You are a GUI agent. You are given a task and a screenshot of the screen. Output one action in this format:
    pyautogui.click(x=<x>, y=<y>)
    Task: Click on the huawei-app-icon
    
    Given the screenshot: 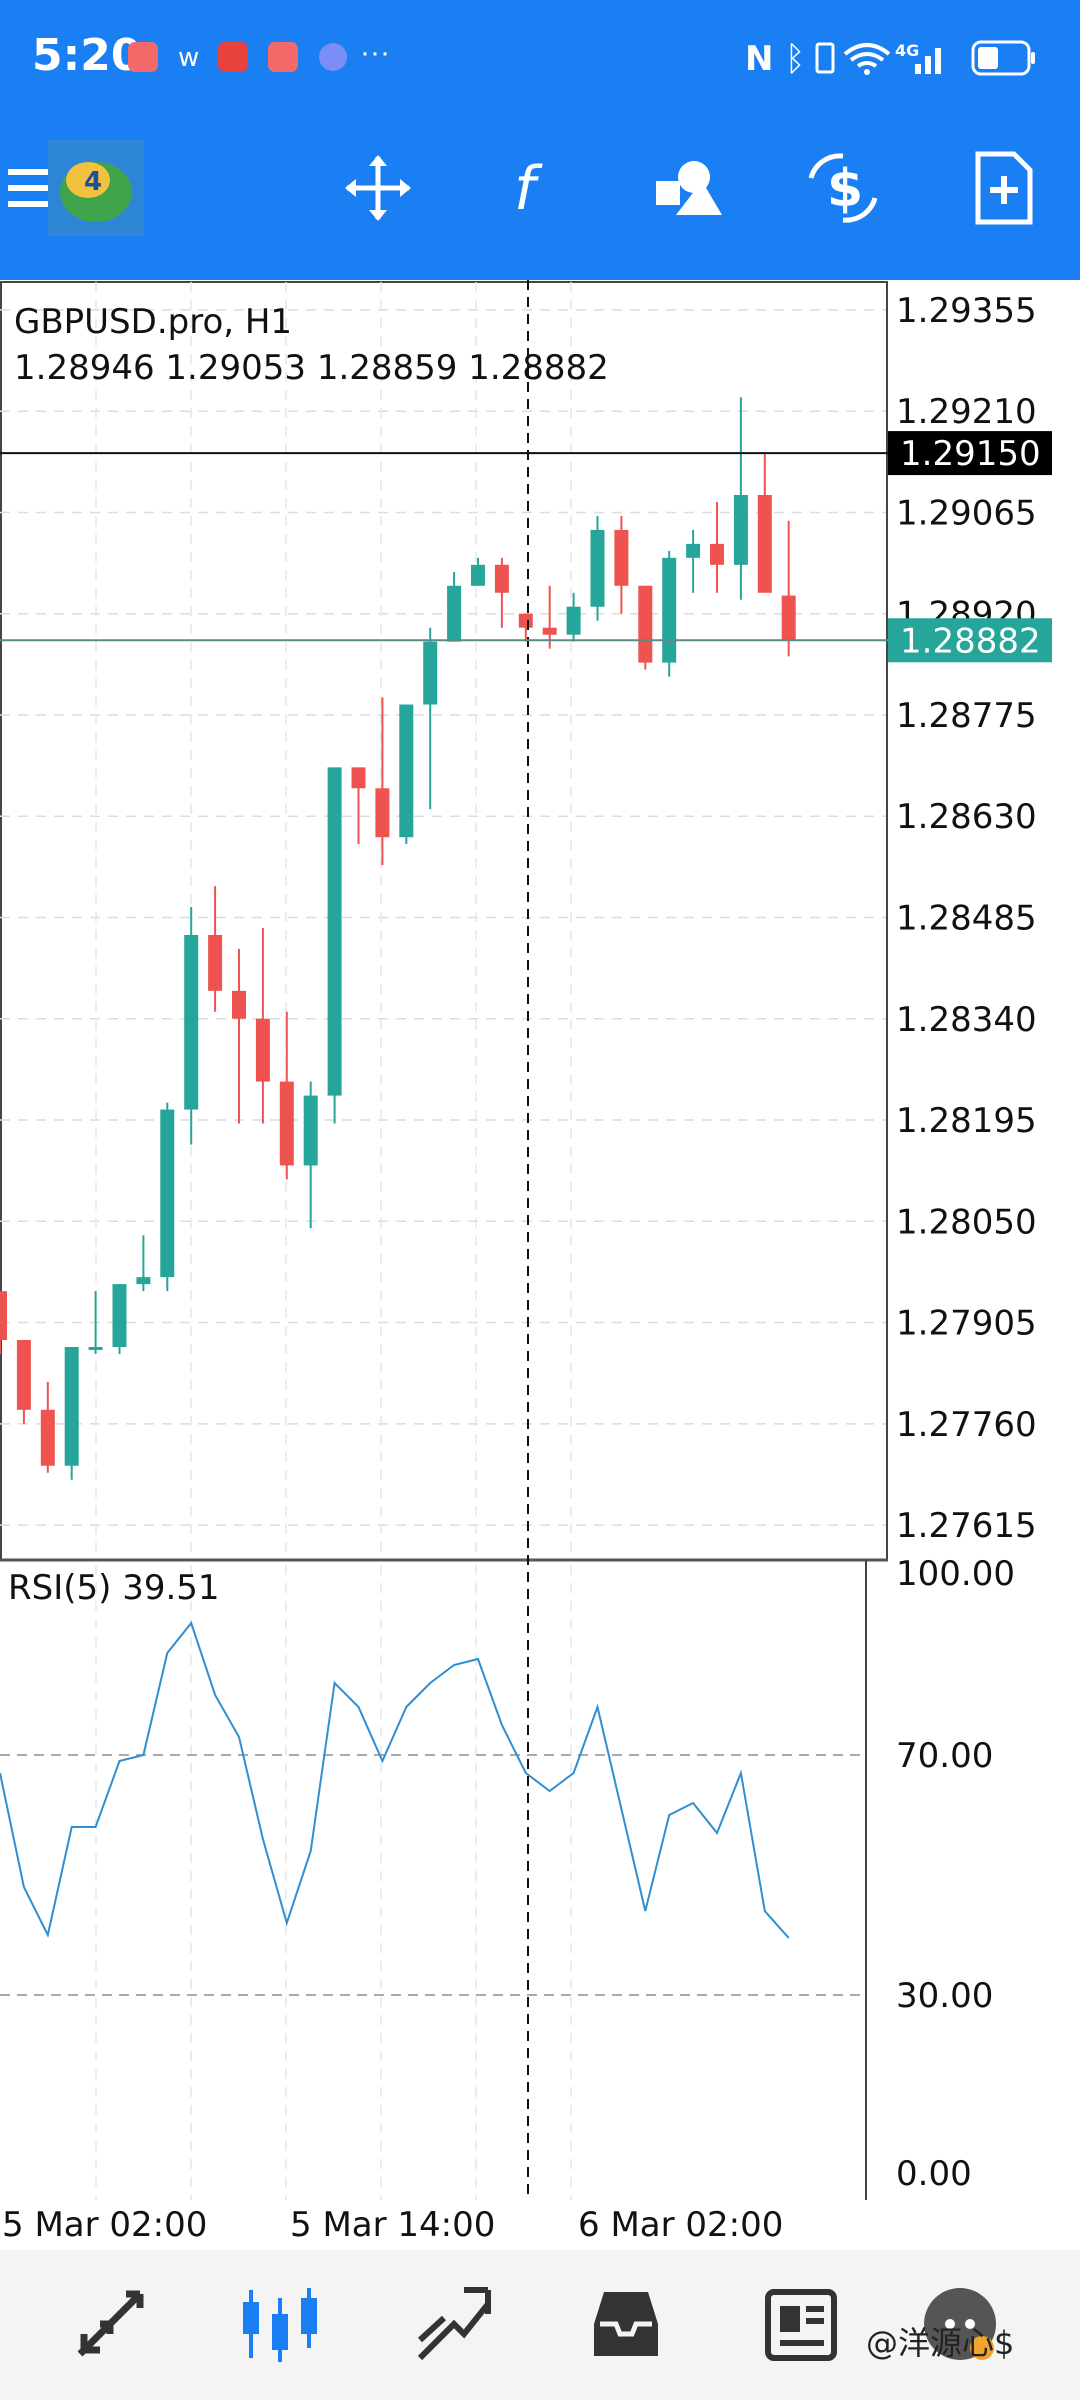 What is the action you would take?
    pyautogui.click(x=143, y=57)
    